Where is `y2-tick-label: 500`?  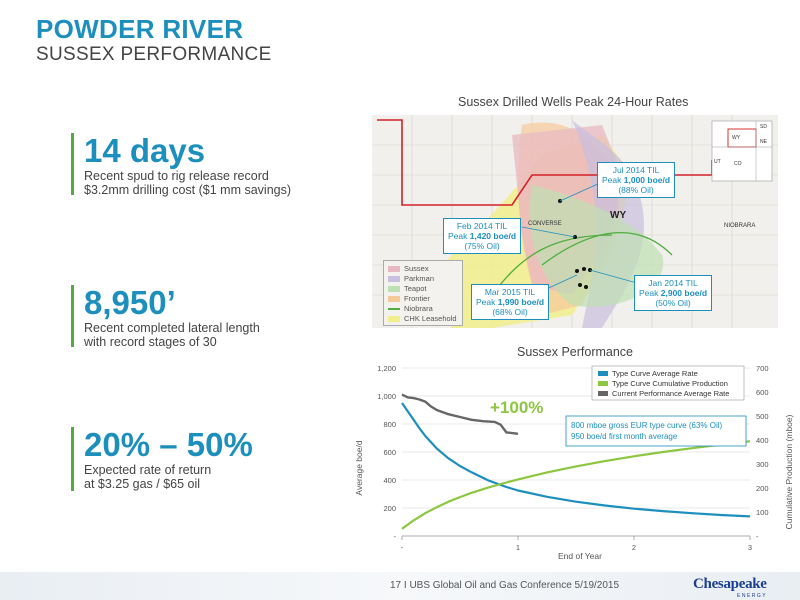 y2-tick-label: 500 is located at coordinates (762, 416).